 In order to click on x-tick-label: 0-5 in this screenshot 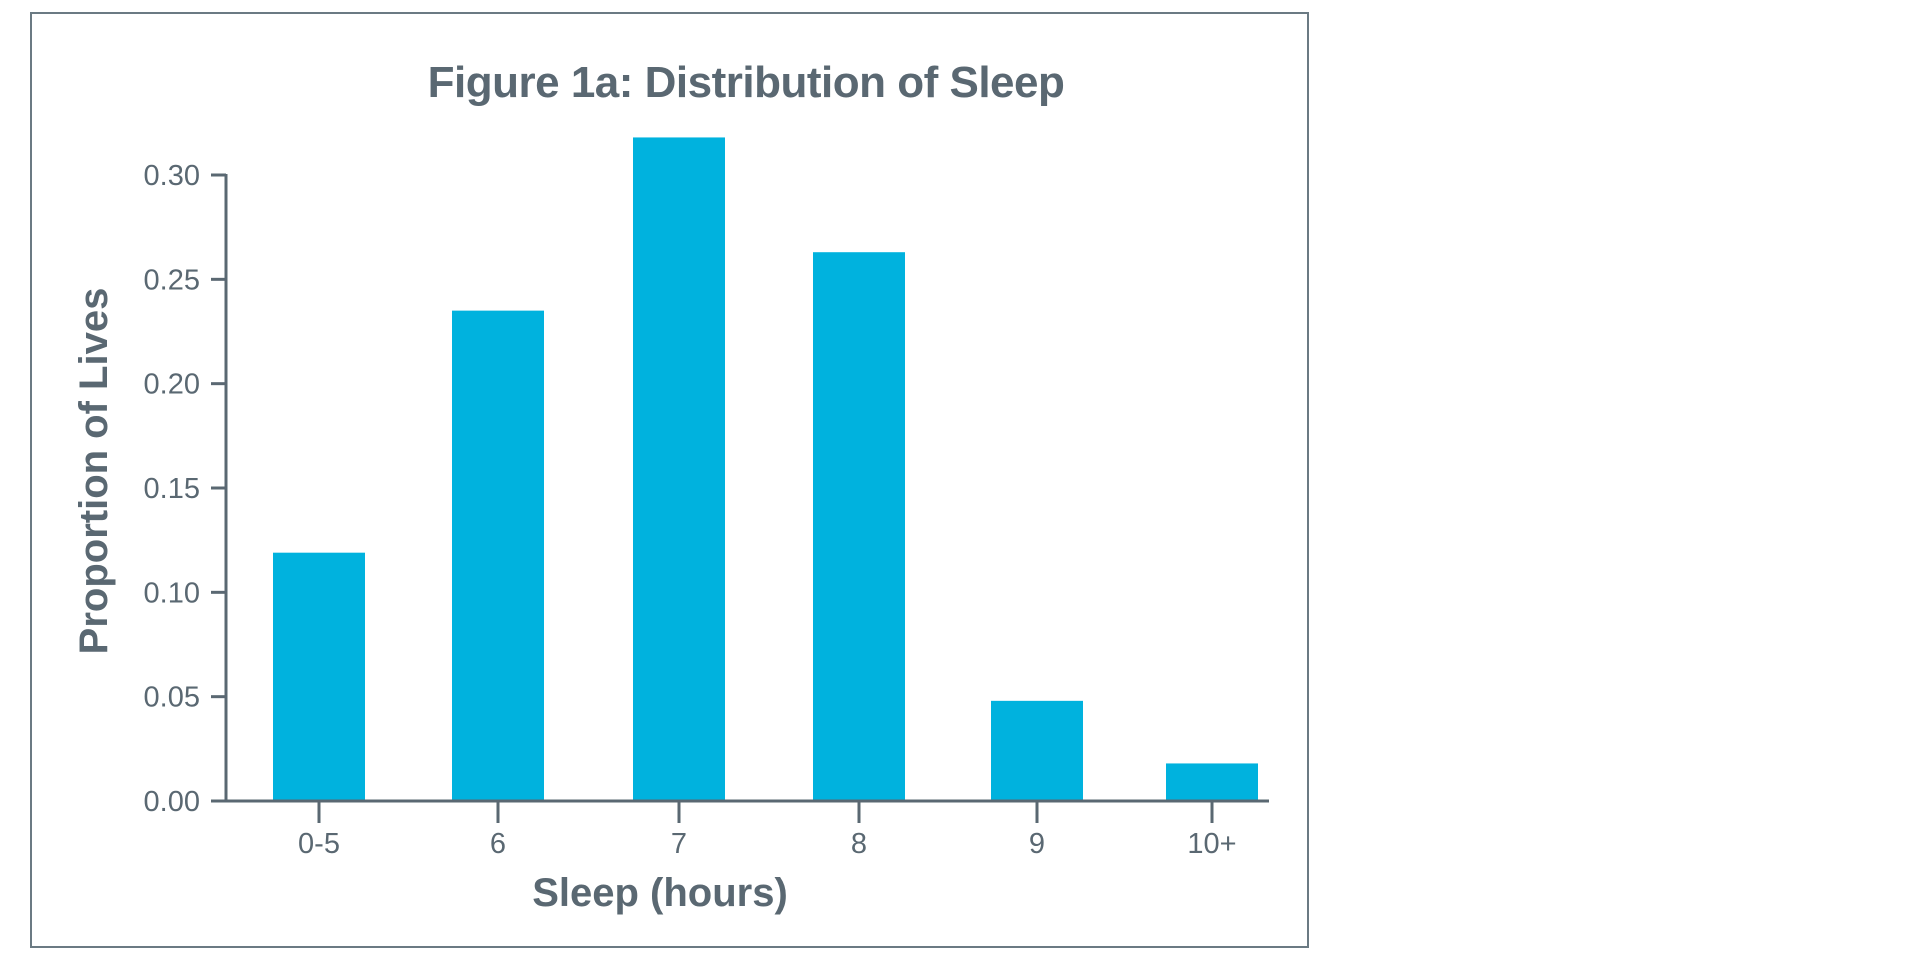, I will do `click(319, 844)`.